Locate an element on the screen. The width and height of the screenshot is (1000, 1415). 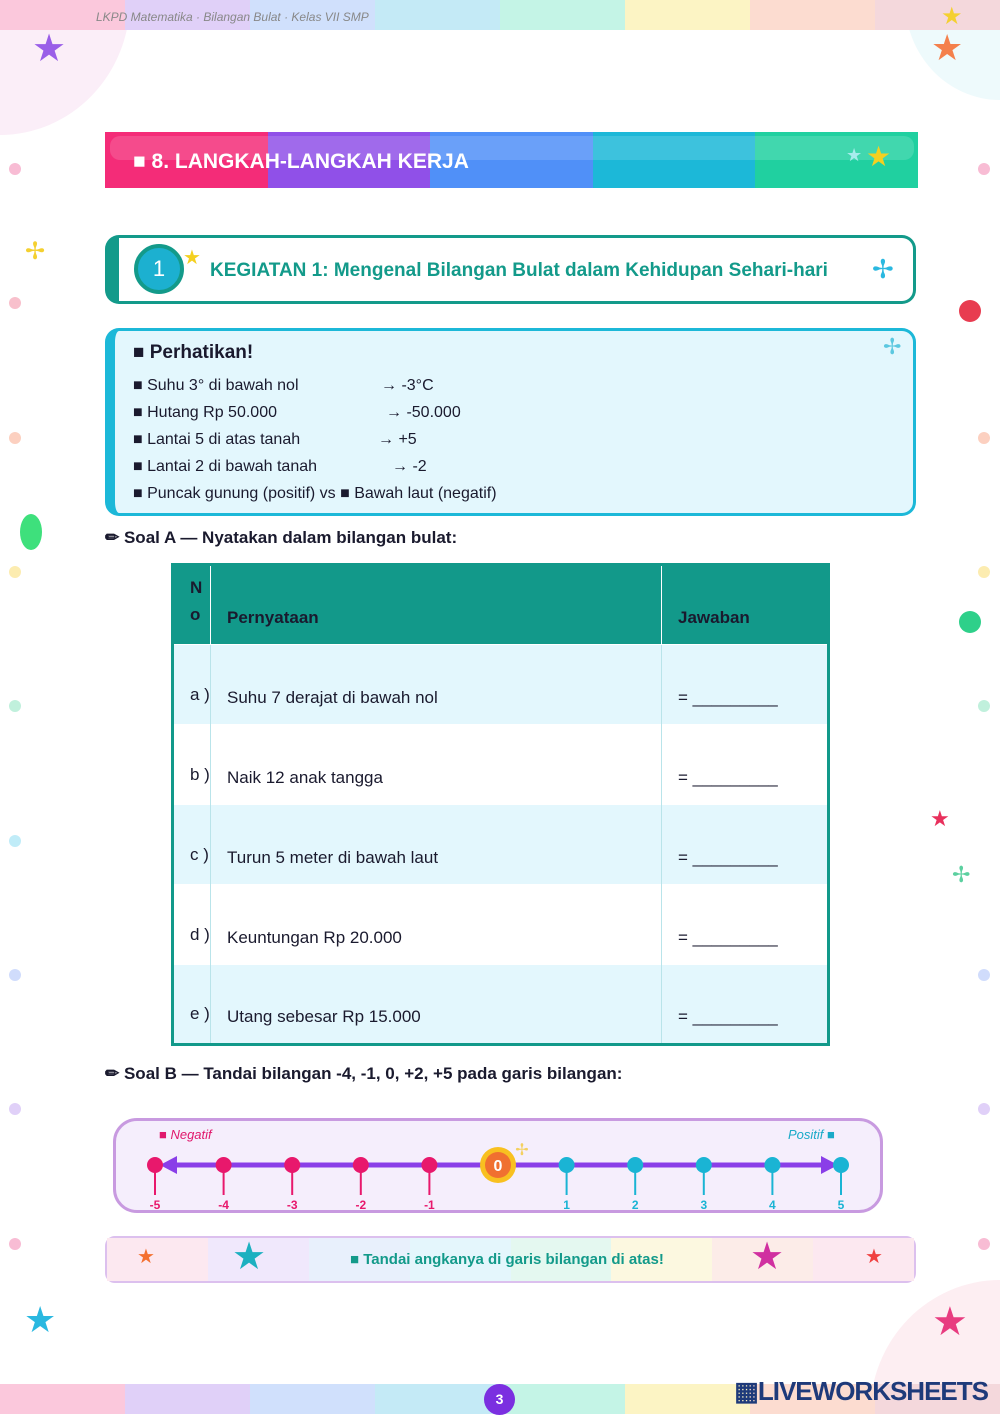
footer-strip is located at coordinates (500, 1399).